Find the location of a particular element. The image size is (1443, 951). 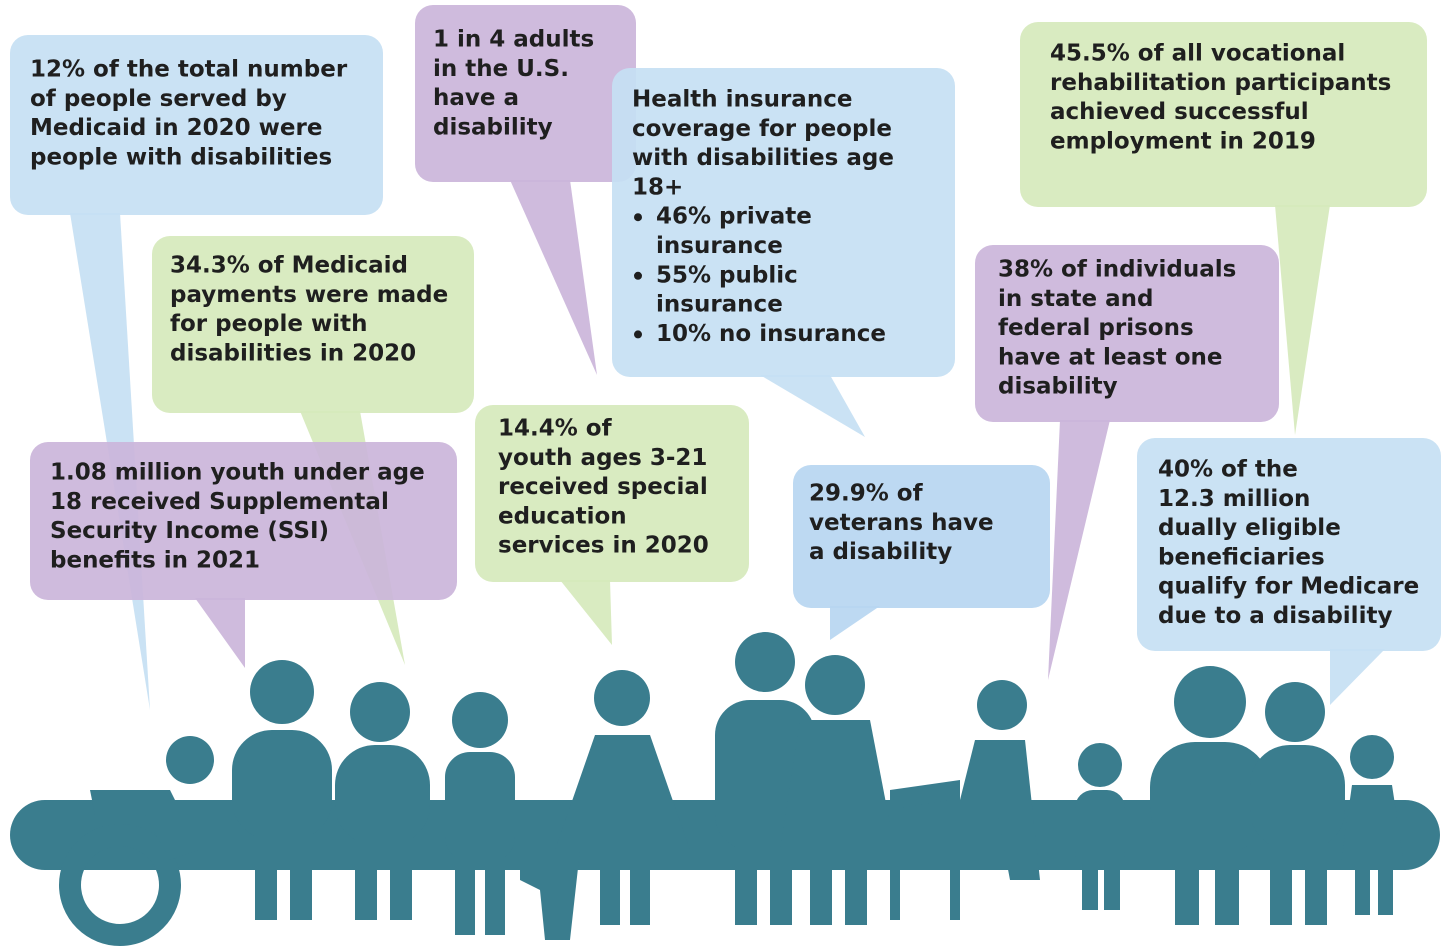

bubble-text: for people with is located at coordinates (268, 324).